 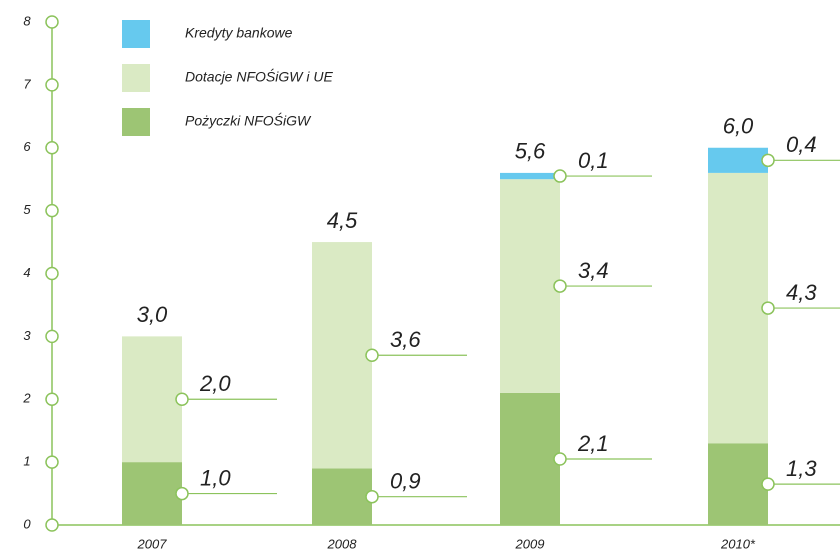 I want to click on value-label: 0,4, so click(x=801, y=144).